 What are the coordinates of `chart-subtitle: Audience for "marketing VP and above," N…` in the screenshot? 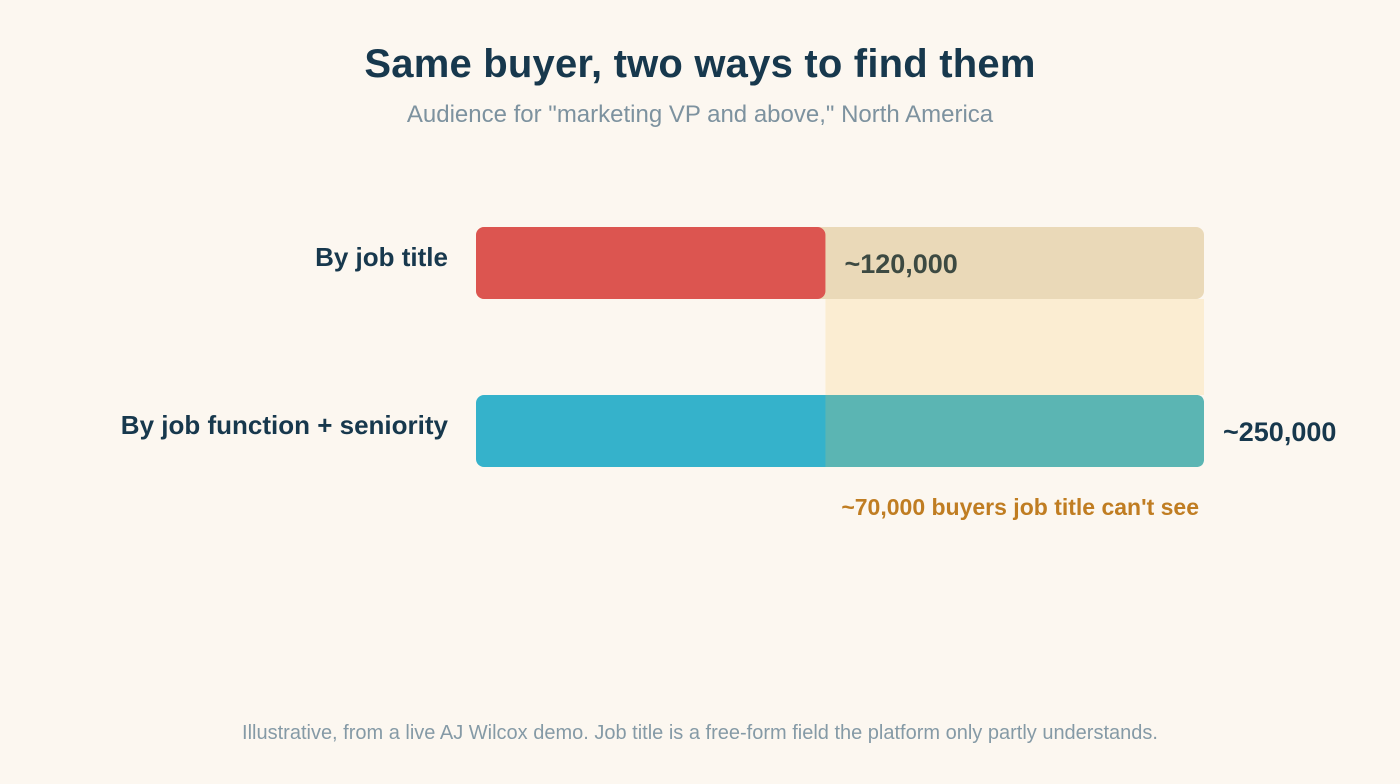 It's located at (700, 114).